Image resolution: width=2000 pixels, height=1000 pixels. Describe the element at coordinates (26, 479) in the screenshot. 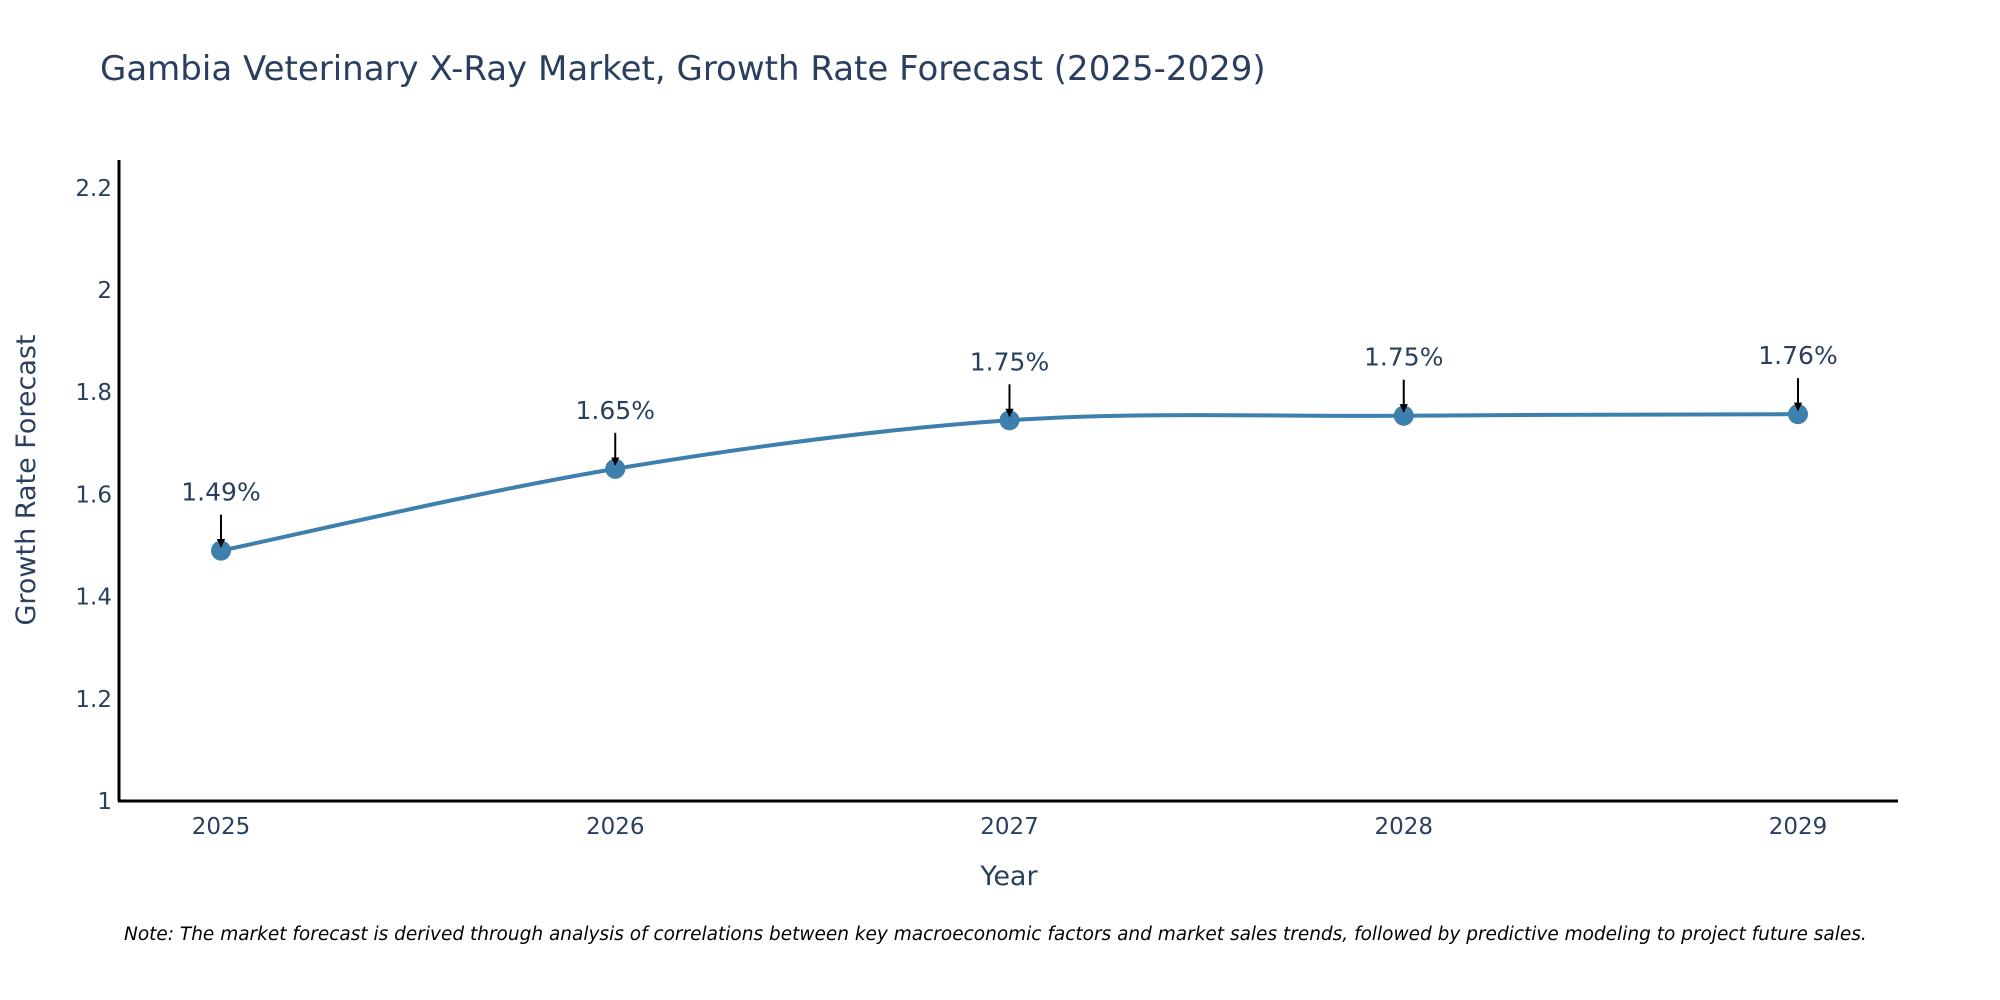

I see `y-axis-title: Growth Rate Forecast` at that location.